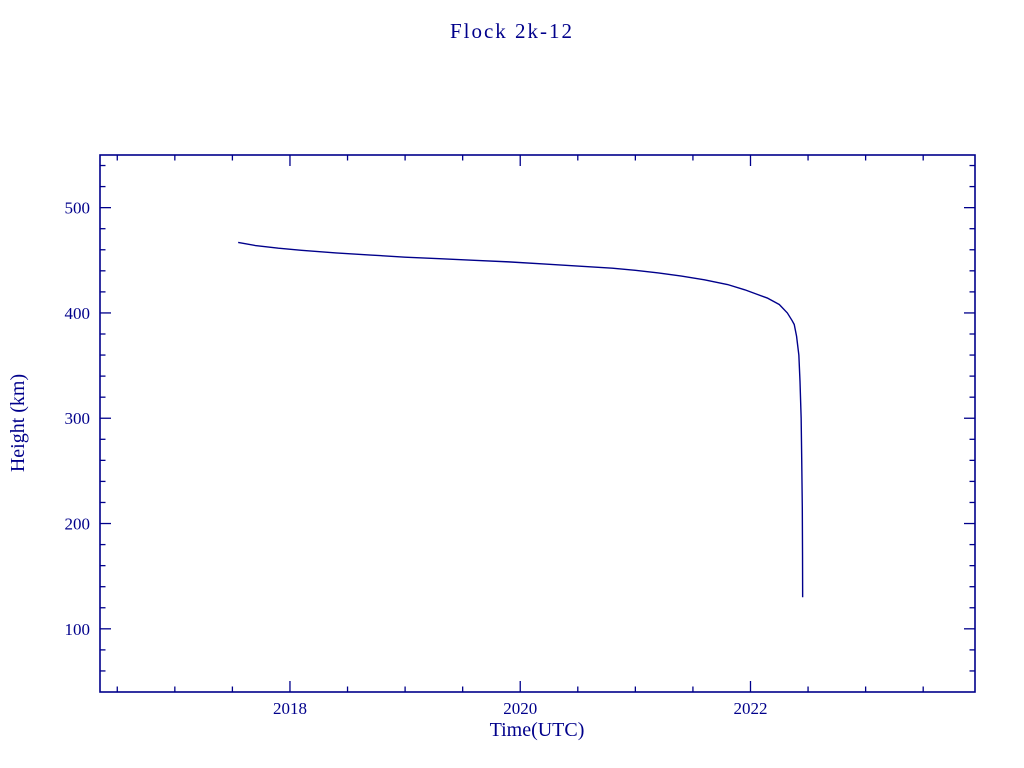 The width and height of the screenshot is (1024, 768). What do you see at coordinates (750, 708) in the screenshot?
I see `x-tick-label: 2022` at bounding box center [750, 708].